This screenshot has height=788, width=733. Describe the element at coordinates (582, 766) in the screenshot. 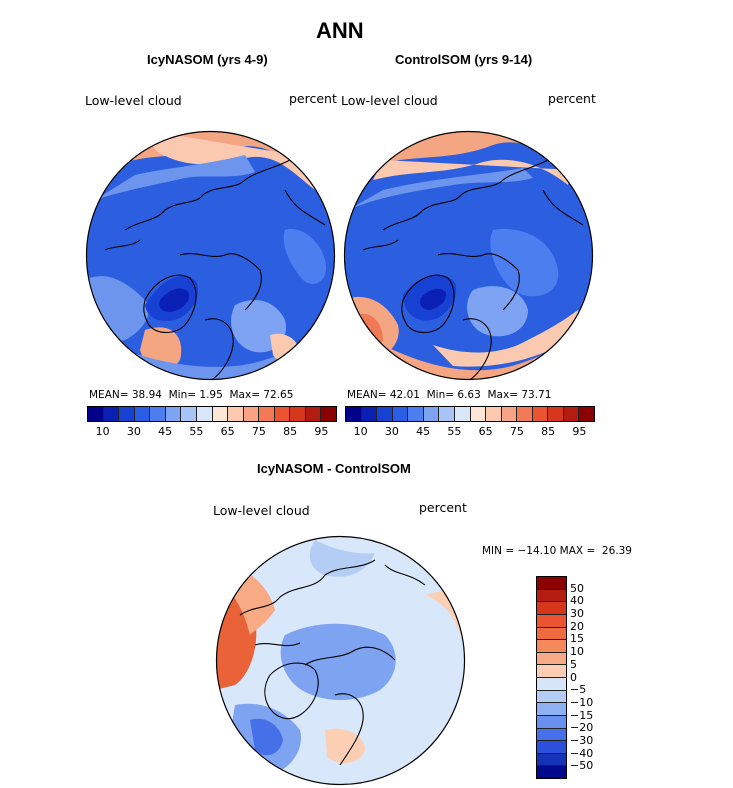

I see `diff-colorbar-tick-label: −50` at that location.